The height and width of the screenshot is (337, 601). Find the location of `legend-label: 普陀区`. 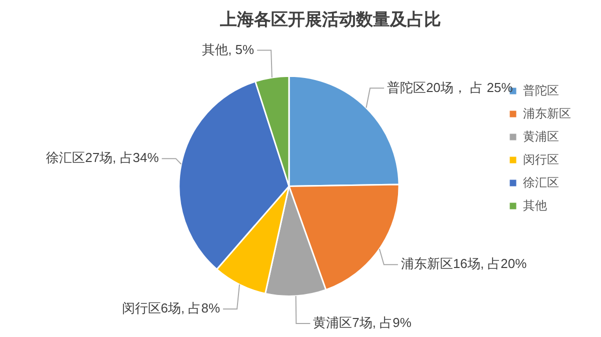

legend-label: 普陀区 is located at coordinates (541, 90).